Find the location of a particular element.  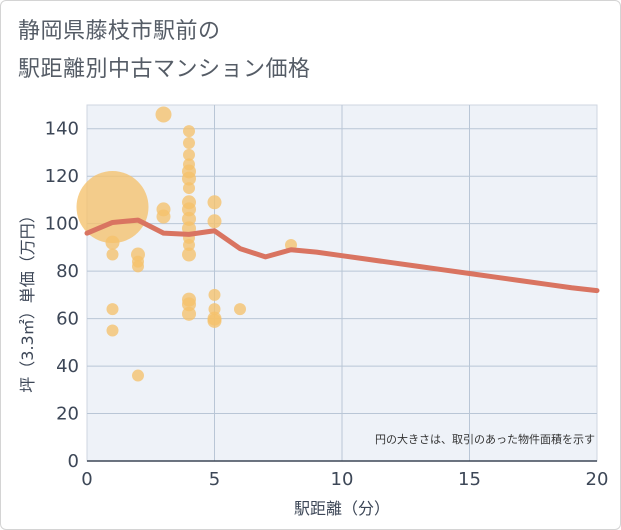

y-tick-label: 100 is located at coordinates (62, 224).